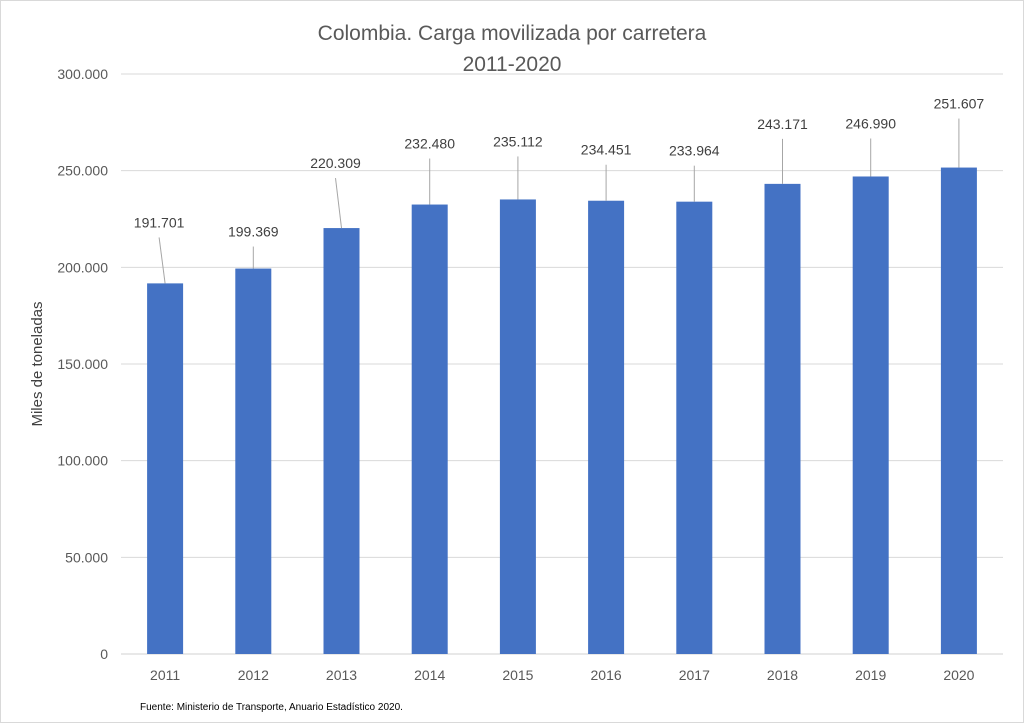 This screenshot has height=723, width=1024. I want to click on x-tick-label: 2018, so click(782, 675).